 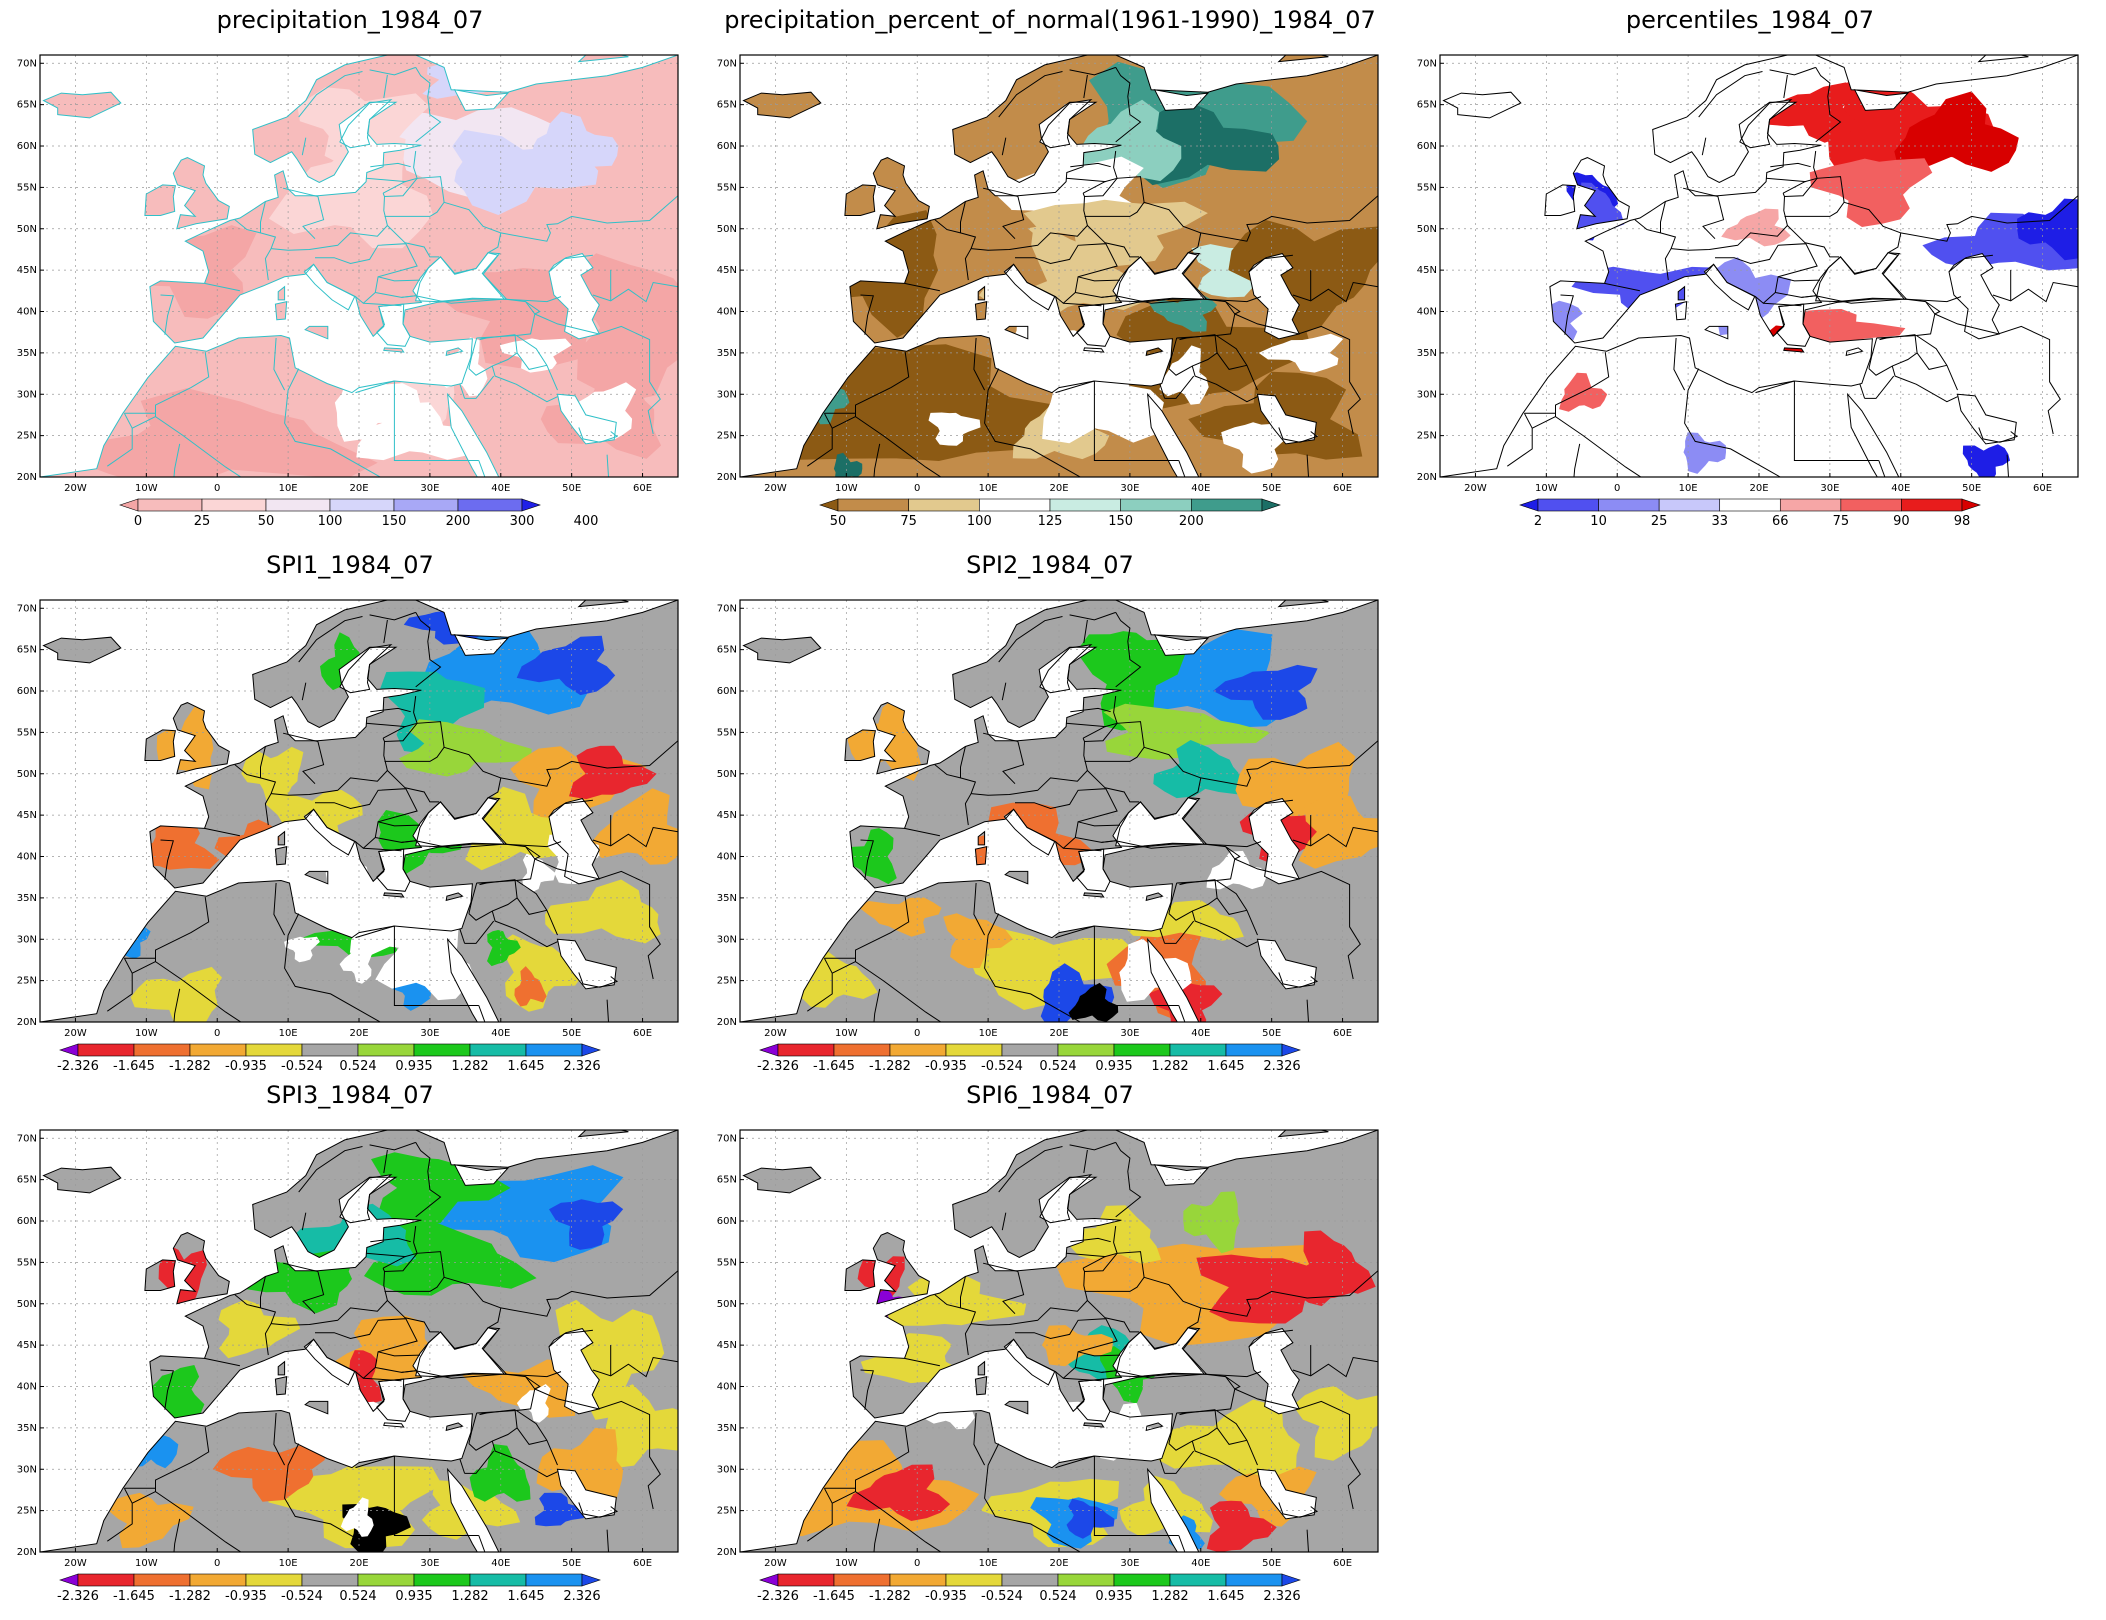 What do you see at coordinates (1598, 521) in the screenshot?
I see `colorbar-label: 10` at bounding box center [1598, 521].